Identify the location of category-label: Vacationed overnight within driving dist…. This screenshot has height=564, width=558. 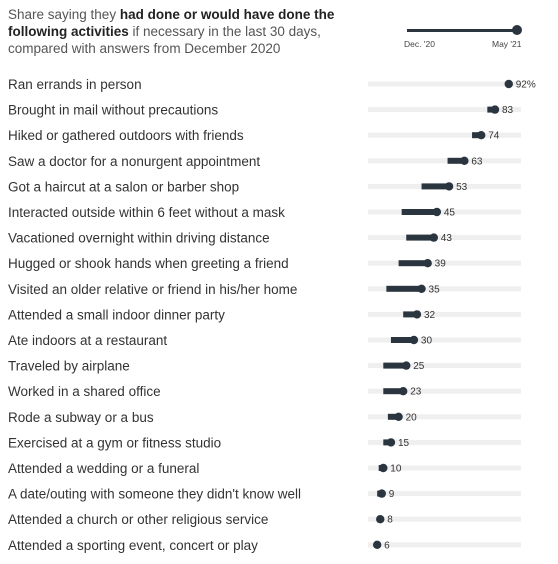
(139, 238).